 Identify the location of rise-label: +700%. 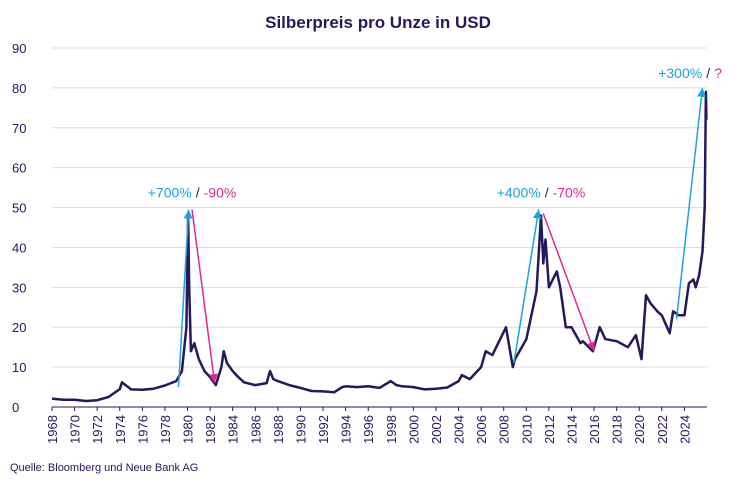
(170, 193).